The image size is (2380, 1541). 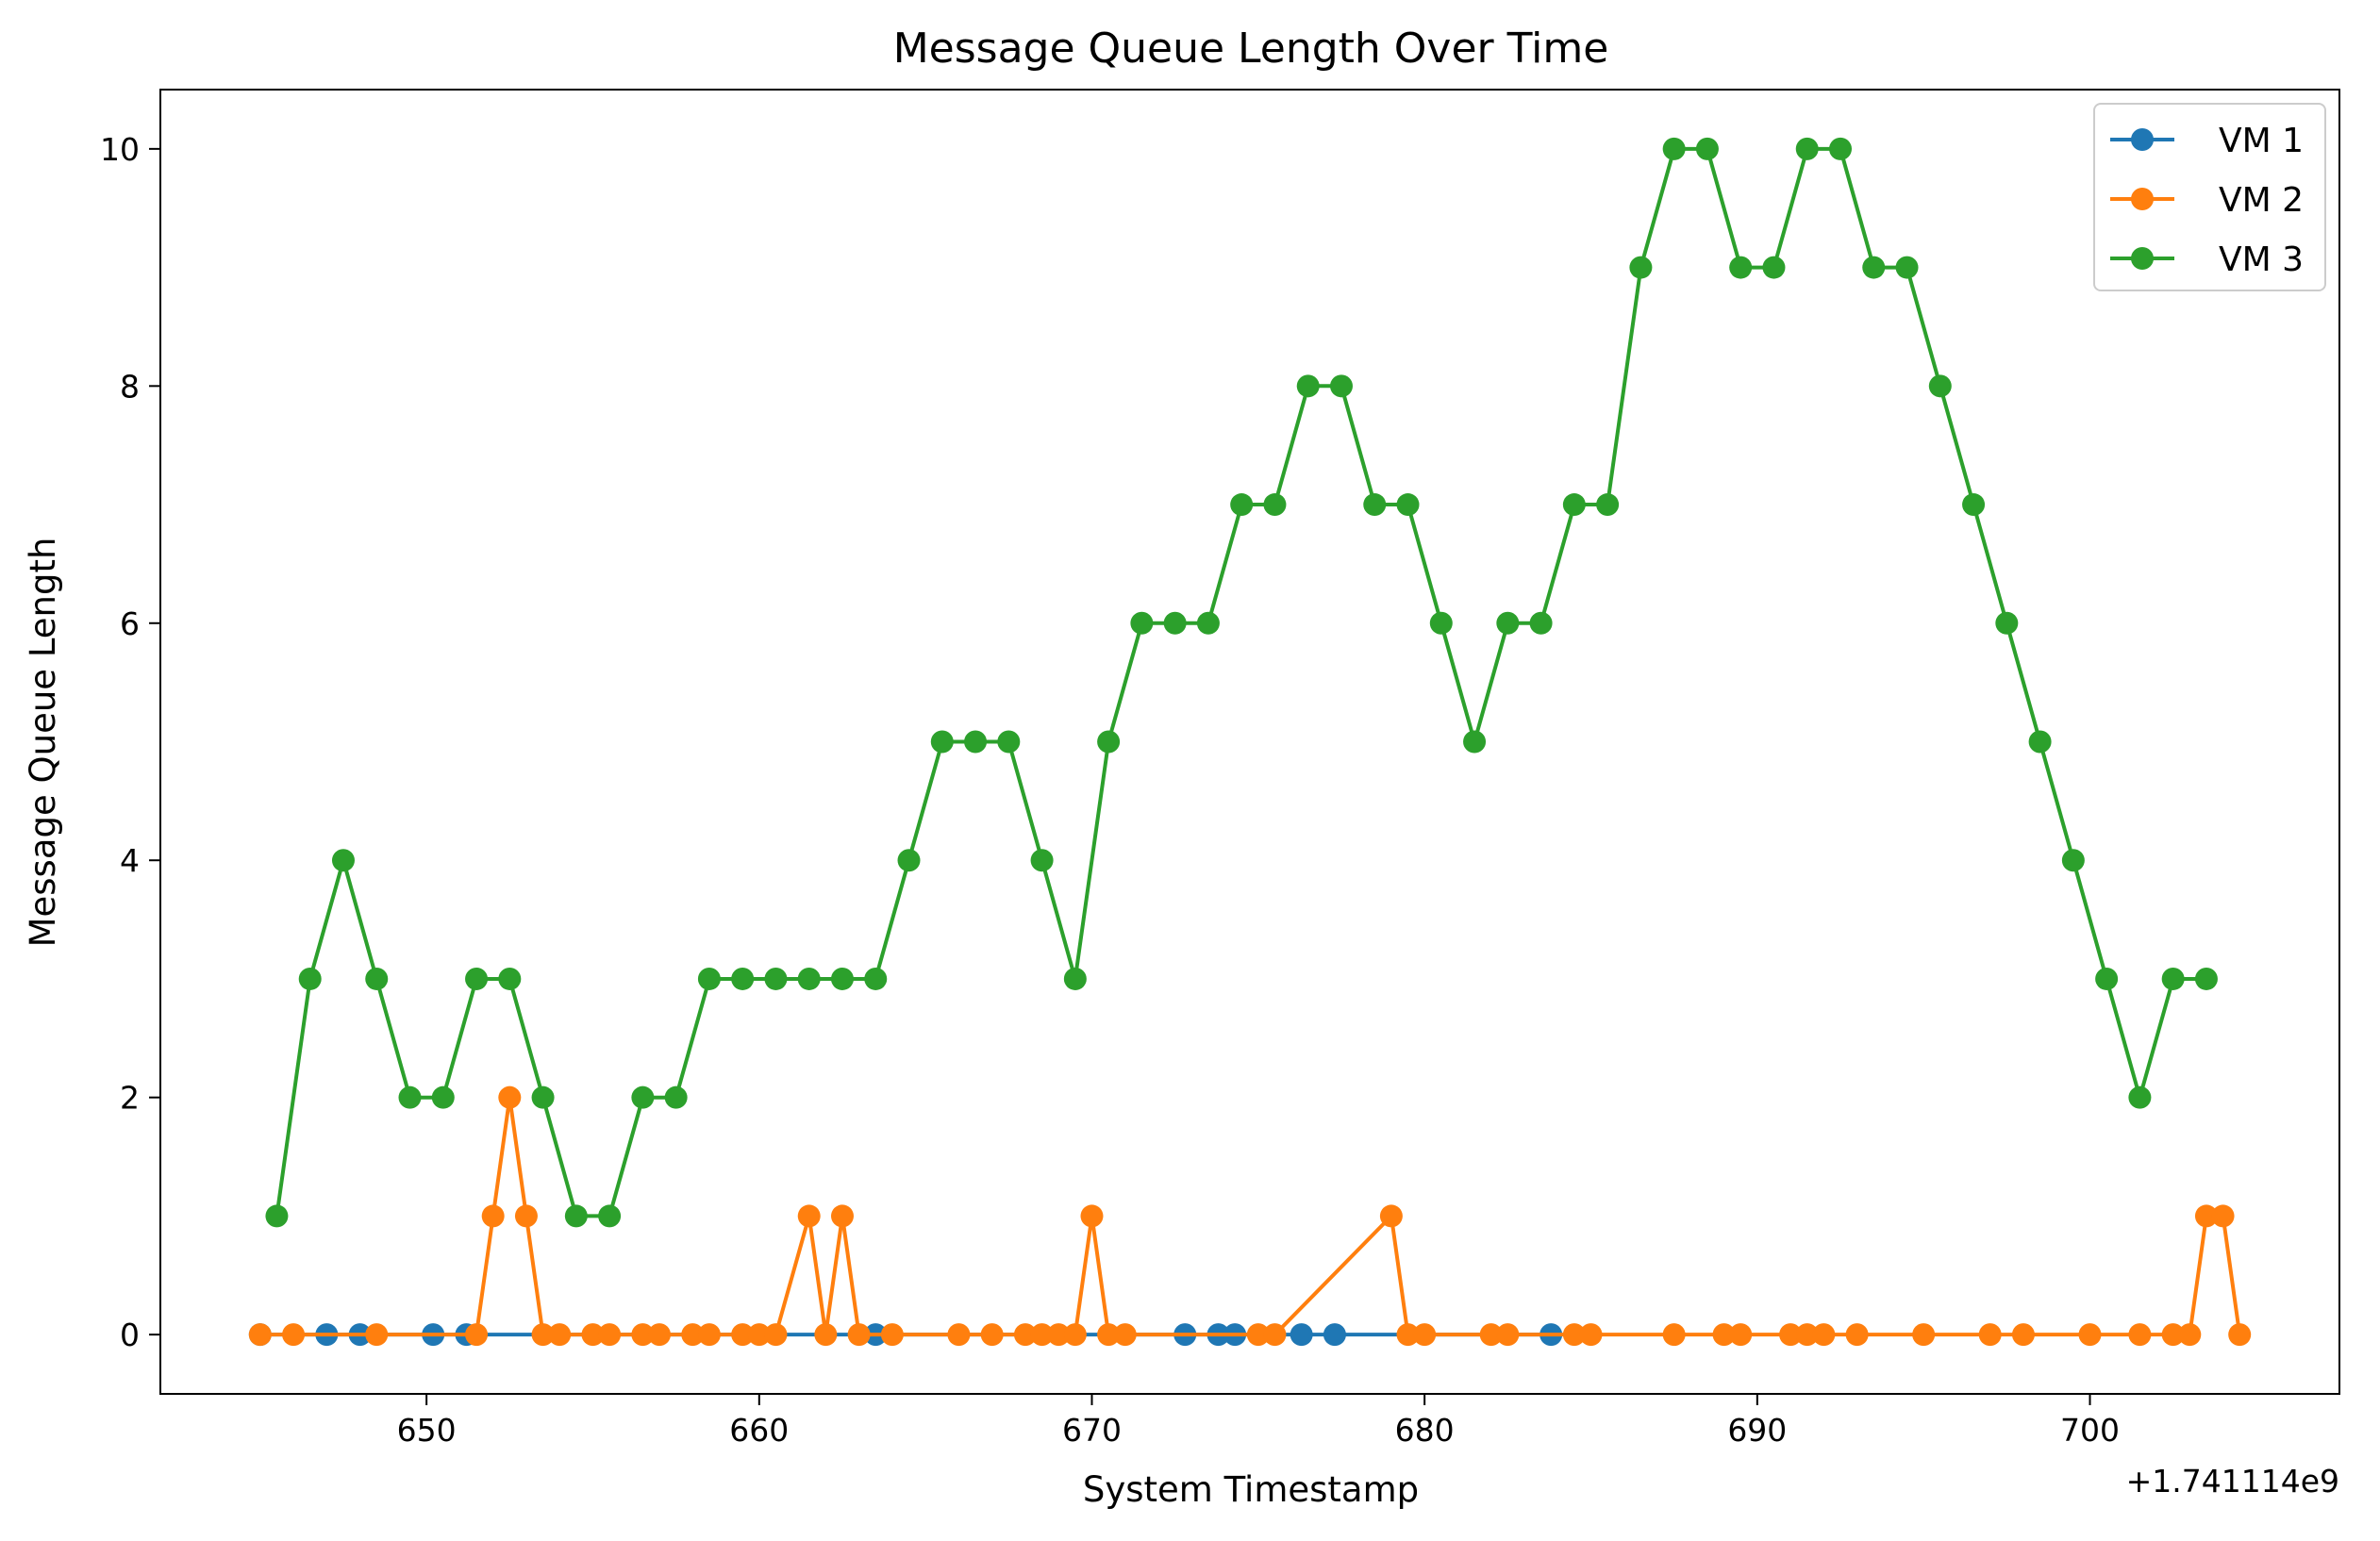 I want to click on legend-label: VM 1, so click(x=2261, y=141).